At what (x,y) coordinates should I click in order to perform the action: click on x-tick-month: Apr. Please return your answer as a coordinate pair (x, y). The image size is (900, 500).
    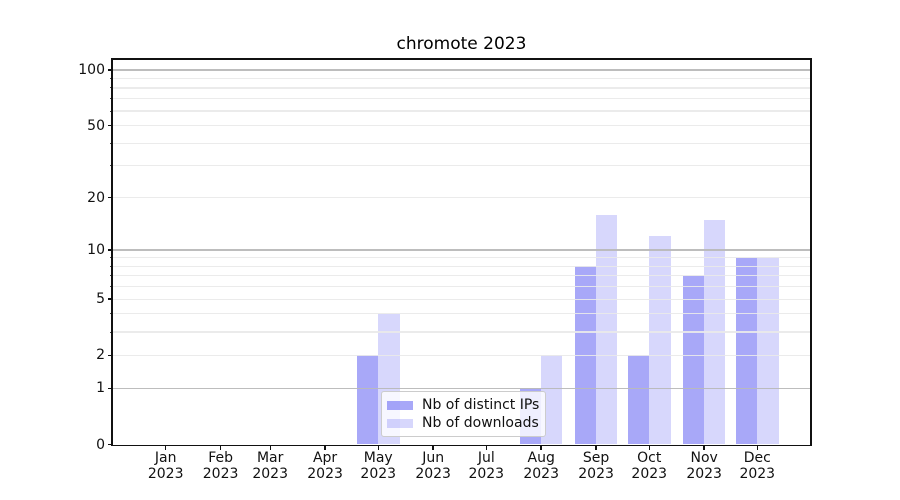
    Looking at the image, I should click on (325, 458).